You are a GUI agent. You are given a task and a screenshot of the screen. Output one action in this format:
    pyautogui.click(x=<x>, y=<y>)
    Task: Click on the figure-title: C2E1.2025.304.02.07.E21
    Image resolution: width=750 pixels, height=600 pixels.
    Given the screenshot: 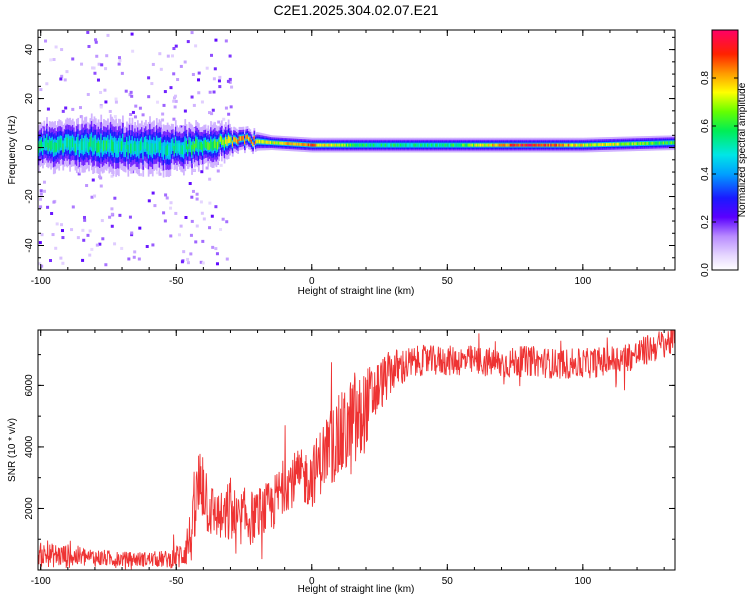 What is the action you would take?
    pyautogui.click(x=355, y=10)
    